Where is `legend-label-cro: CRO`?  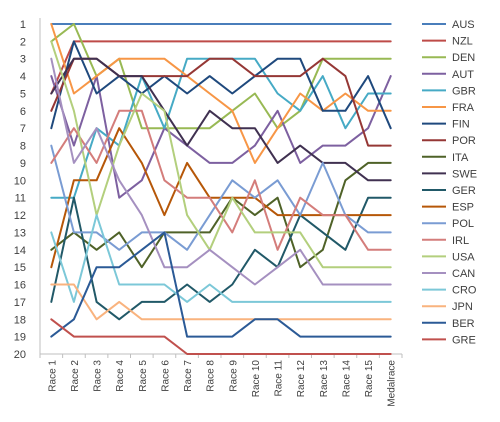
legend-label-cro: CRO is located at coordinates (464, 291).